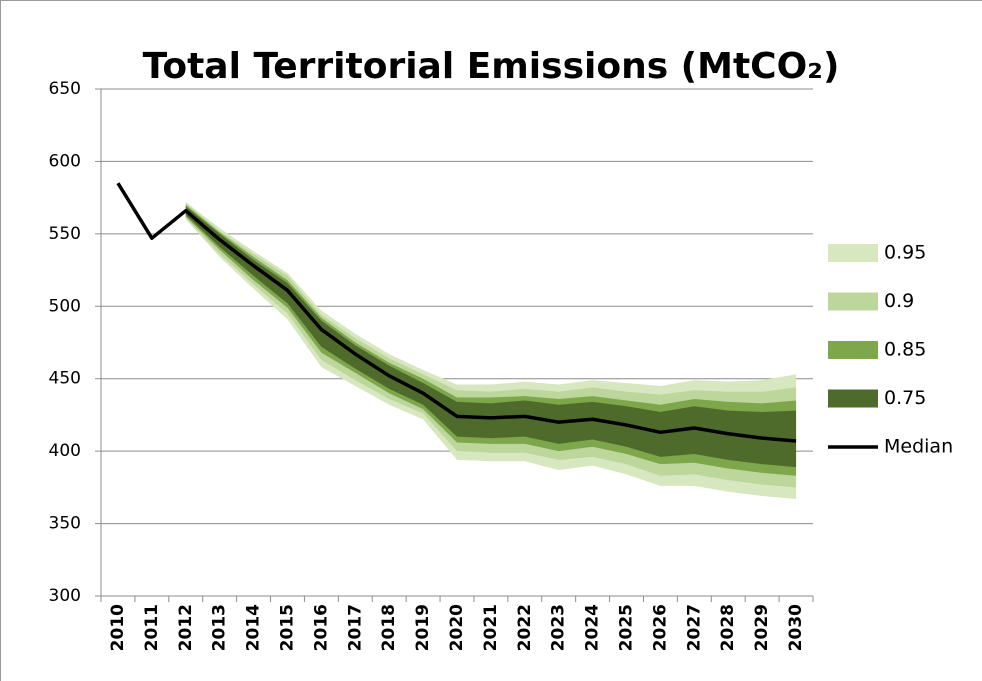  What do you see at coordinates (152, 627) in the screenshot?
I see `x-tick-label: 2011` at bounding box center [152, 627].